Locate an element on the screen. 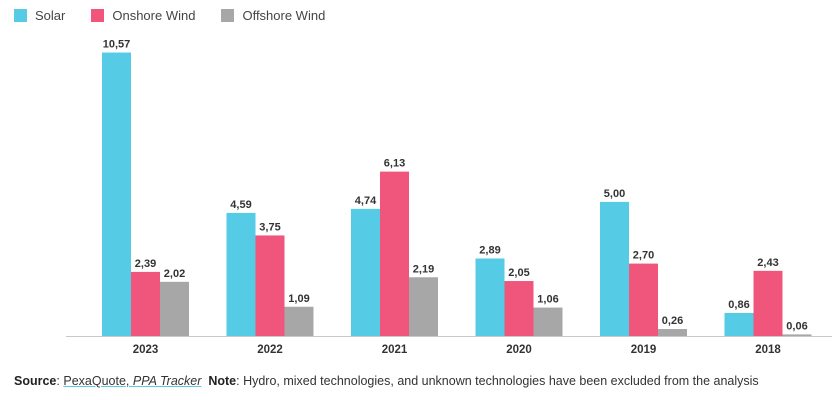 This screenshot has height=400, width=832. bar-solar-2021 is located at coordinates (365, 272).